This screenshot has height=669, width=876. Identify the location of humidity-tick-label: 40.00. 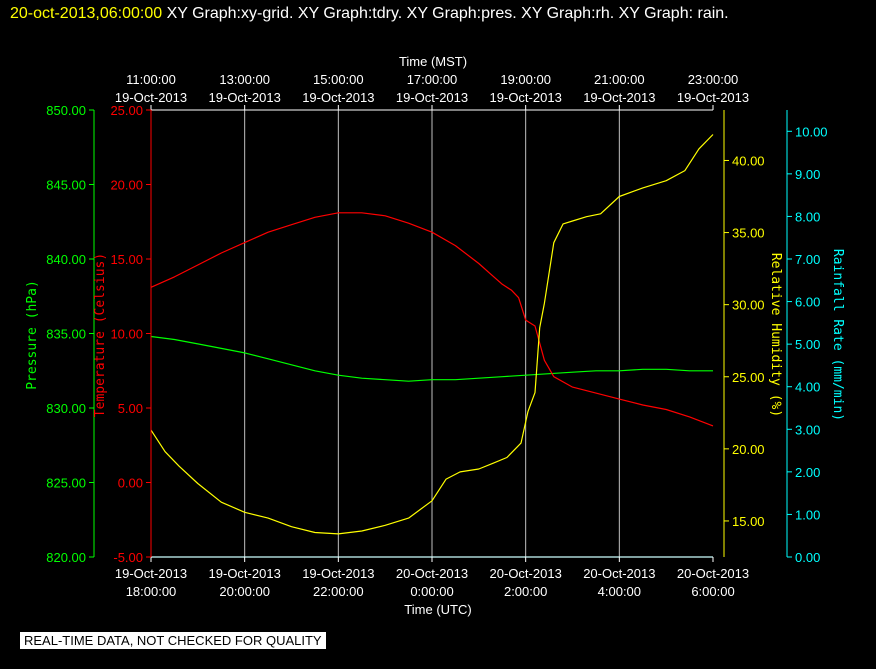
(748, 160).